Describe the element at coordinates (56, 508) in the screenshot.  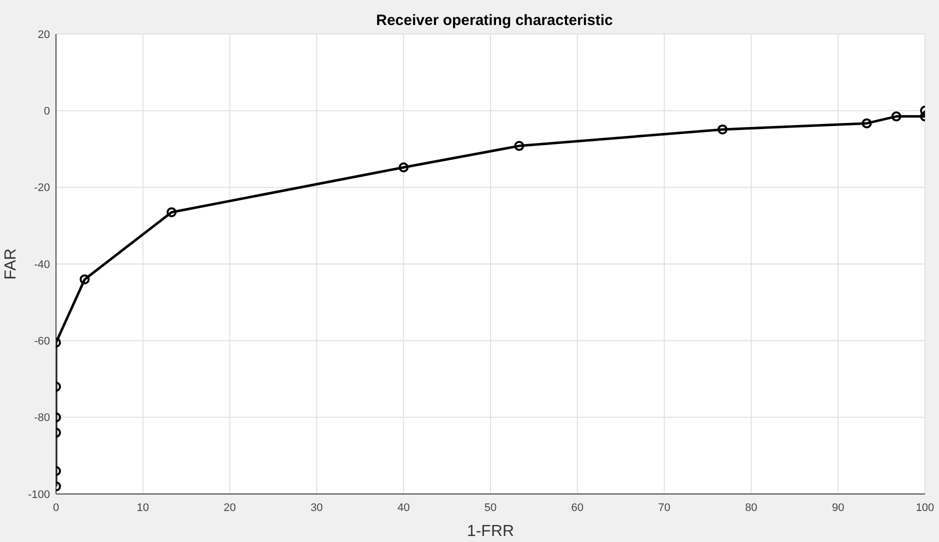
I see `x-tick-label: 0` at that location.